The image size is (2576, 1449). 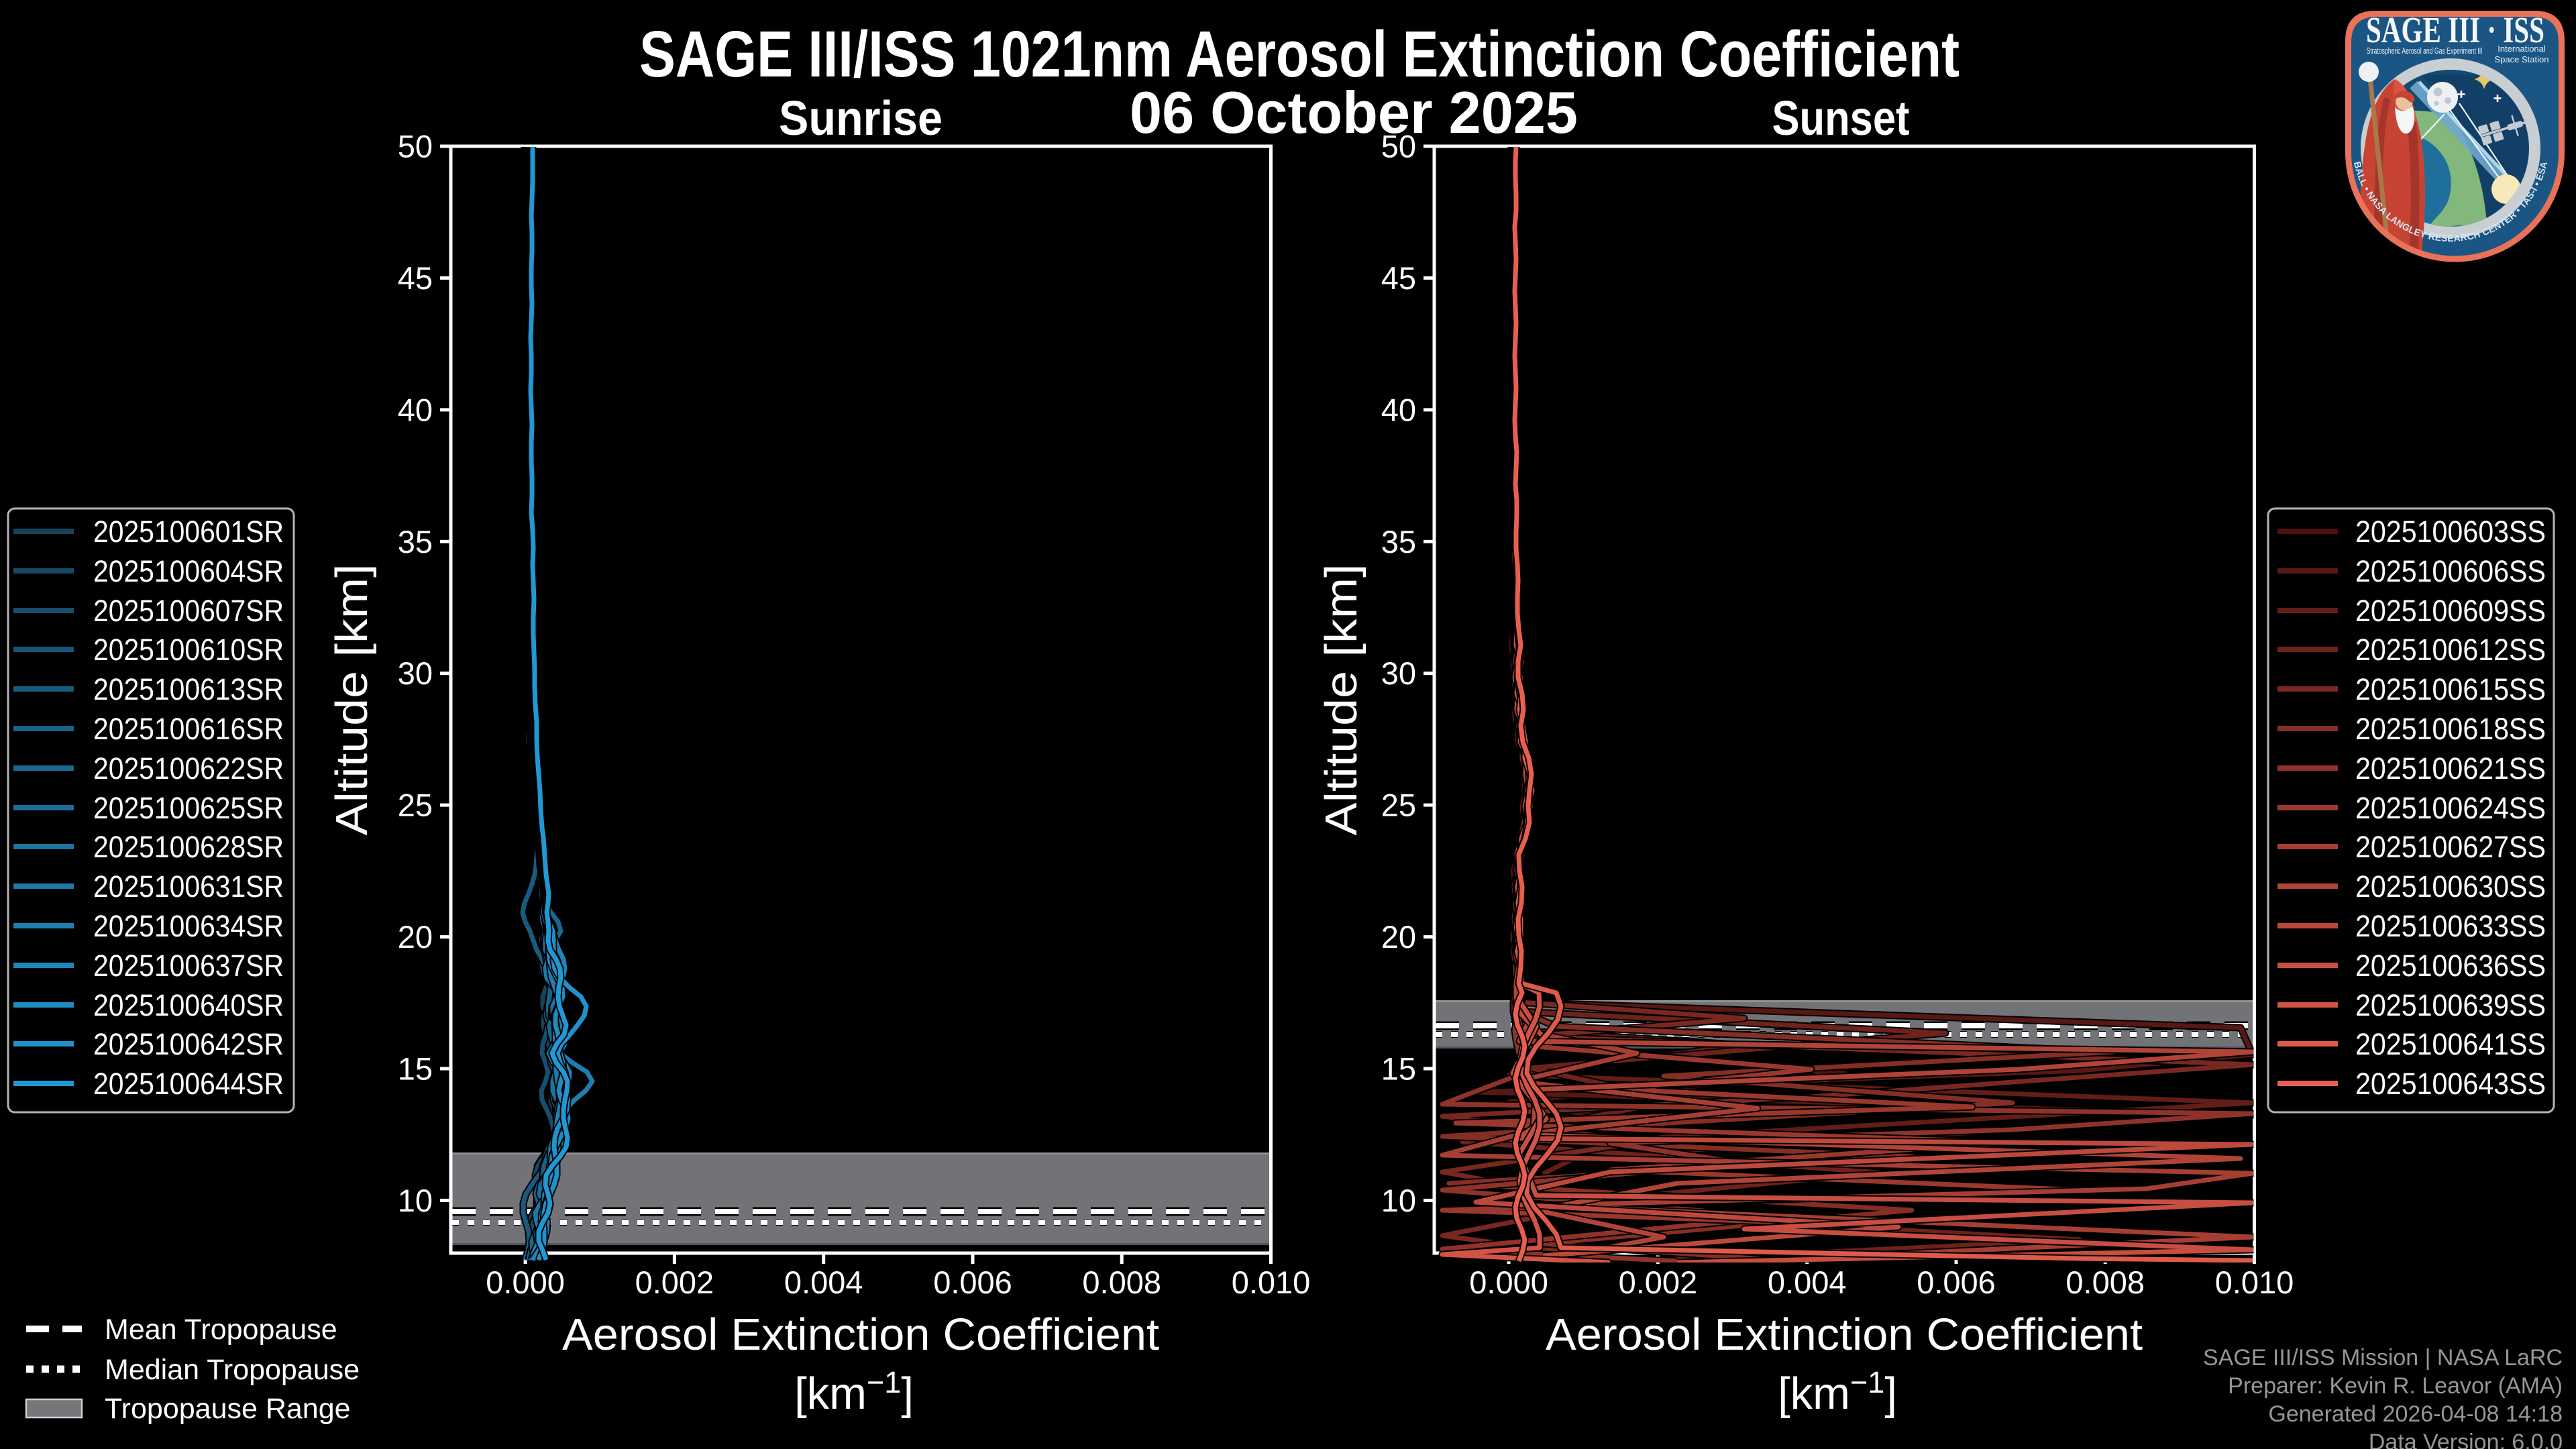 I want to click on svg-text: 2025100603SS, so click(x=2450, y=532).